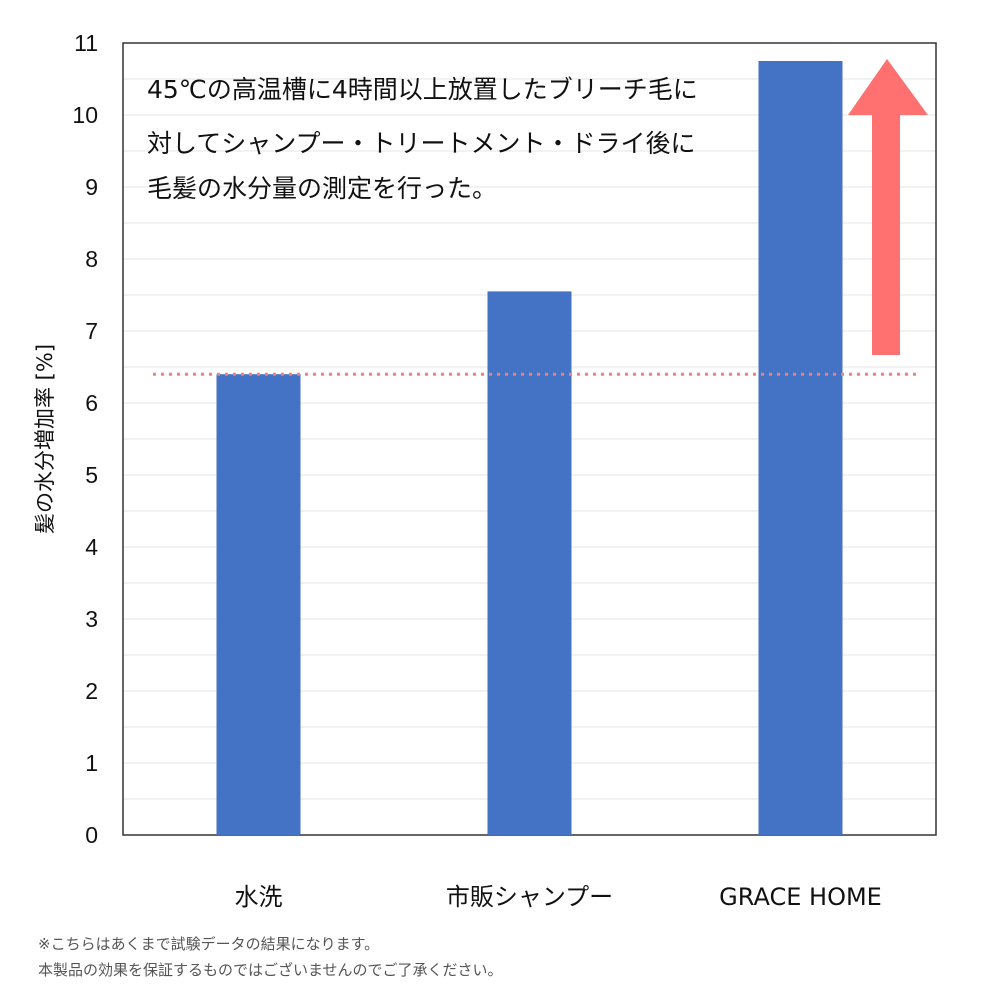 The height and width of the screenshot is (1000, 1000). Describe the element at coordinates (422, 89) in the screenshot. I see `annotation-line: 45℃の高温槽に4時間以上放置したブリーチ毛に` at that location.